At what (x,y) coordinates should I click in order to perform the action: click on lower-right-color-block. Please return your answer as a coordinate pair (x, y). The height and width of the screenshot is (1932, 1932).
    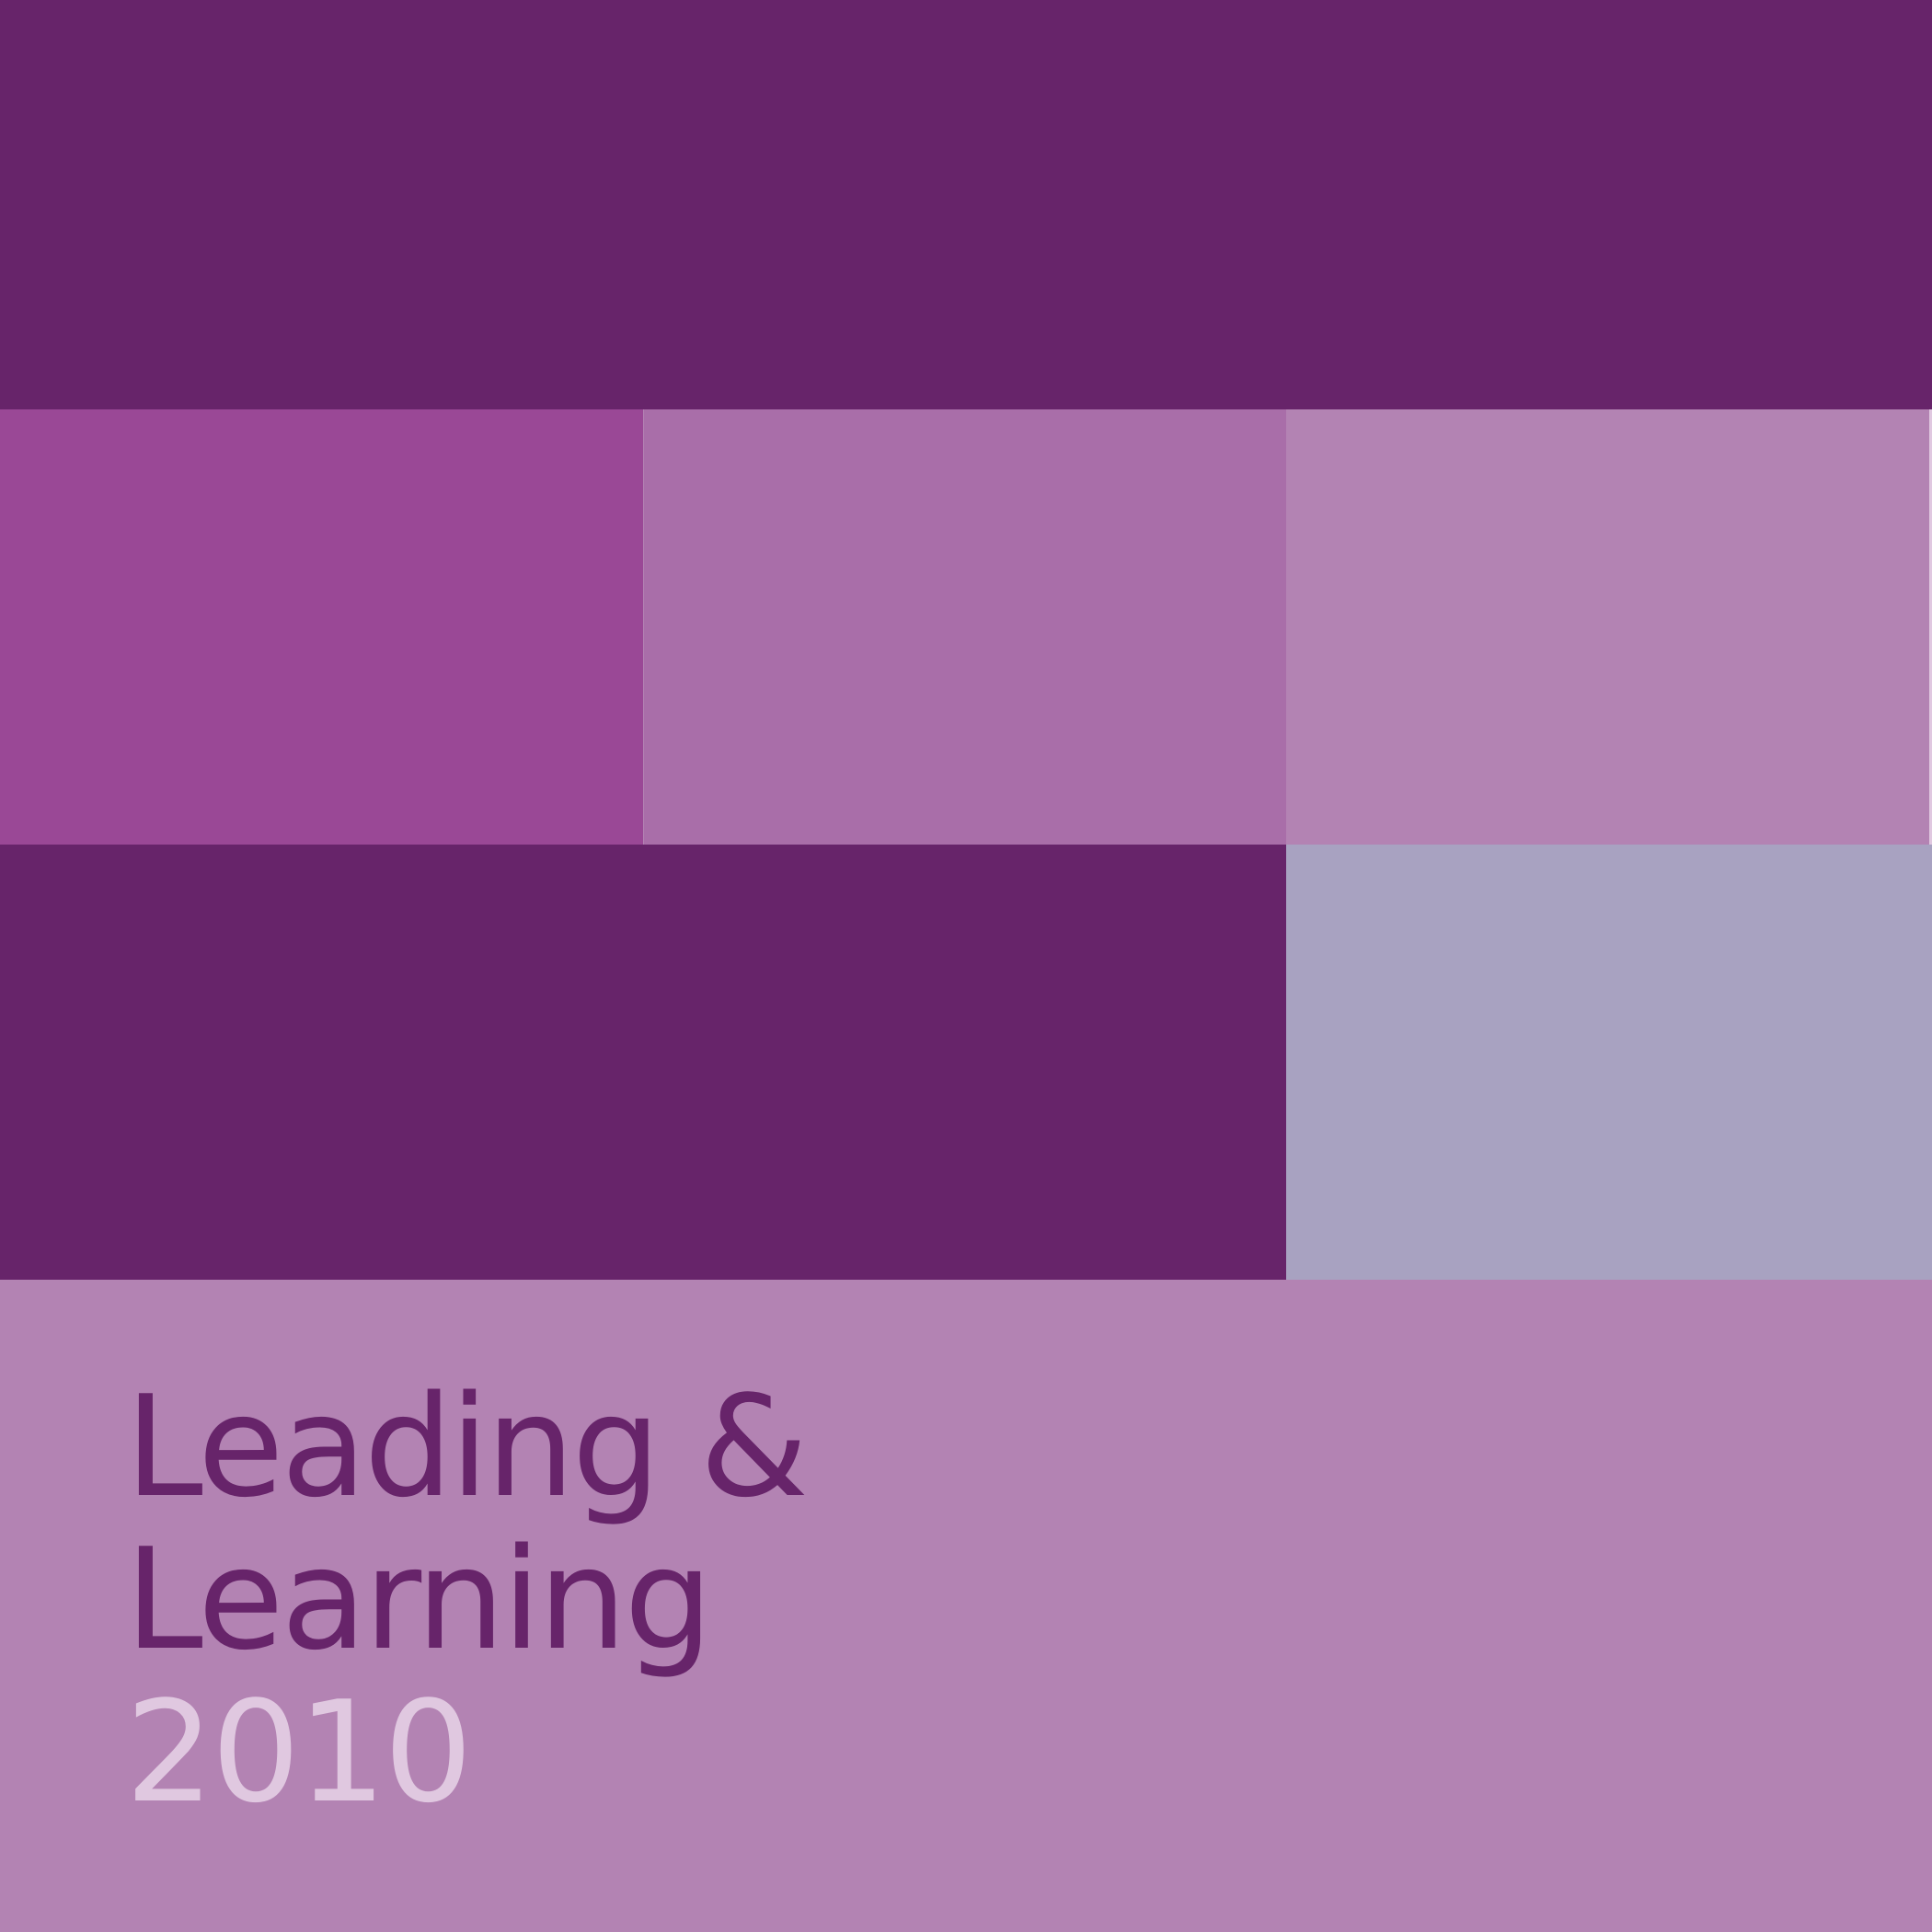
    Looking at the image, I should click on (1609, 1062).